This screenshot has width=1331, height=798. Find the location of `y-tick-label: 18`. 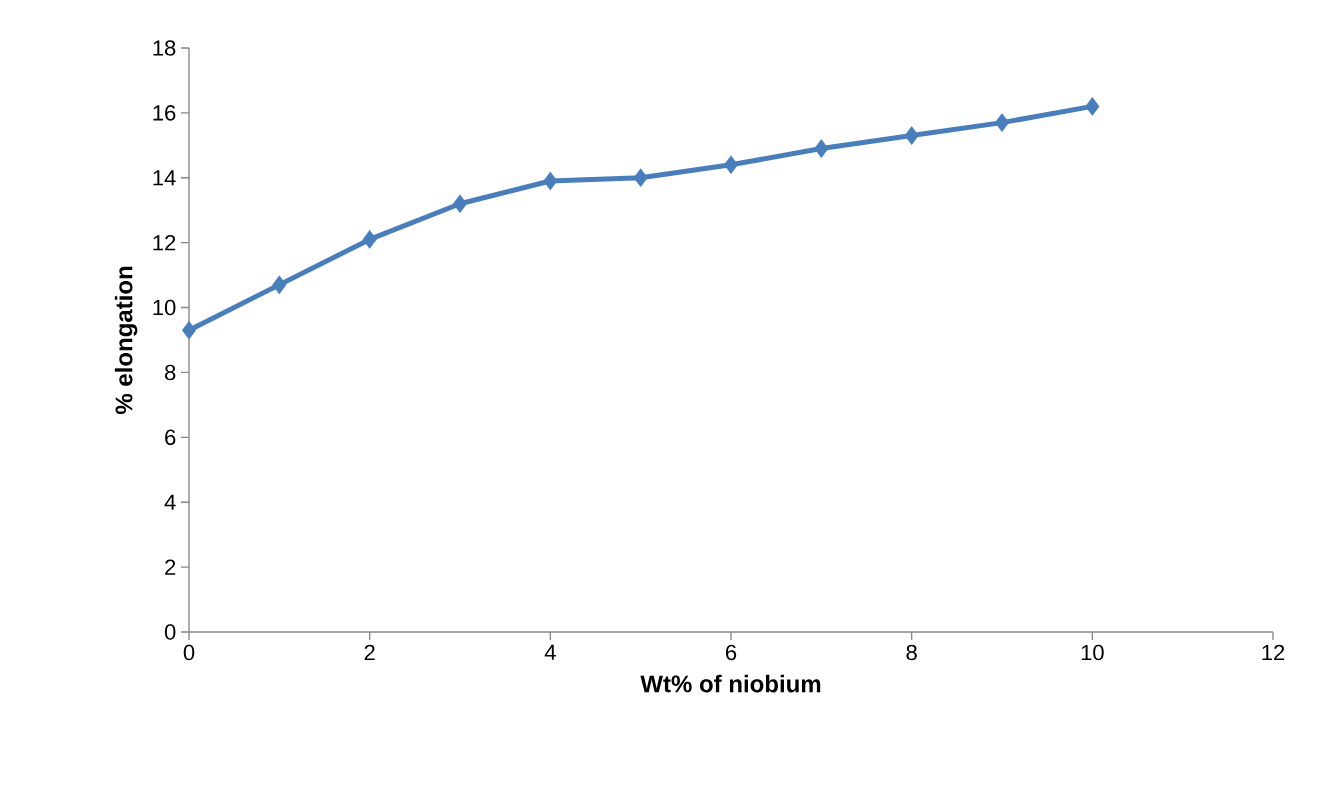

y-tick-label: 18 is located at coordinates (164, 48).